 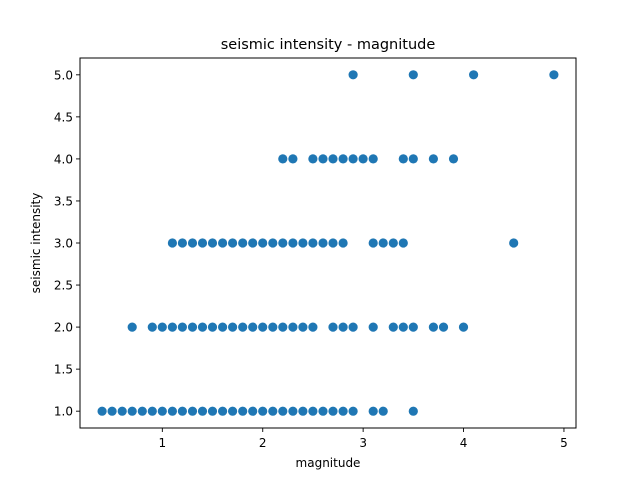 I want to click on x-tick-label: 4, so click(x=464, y=443).